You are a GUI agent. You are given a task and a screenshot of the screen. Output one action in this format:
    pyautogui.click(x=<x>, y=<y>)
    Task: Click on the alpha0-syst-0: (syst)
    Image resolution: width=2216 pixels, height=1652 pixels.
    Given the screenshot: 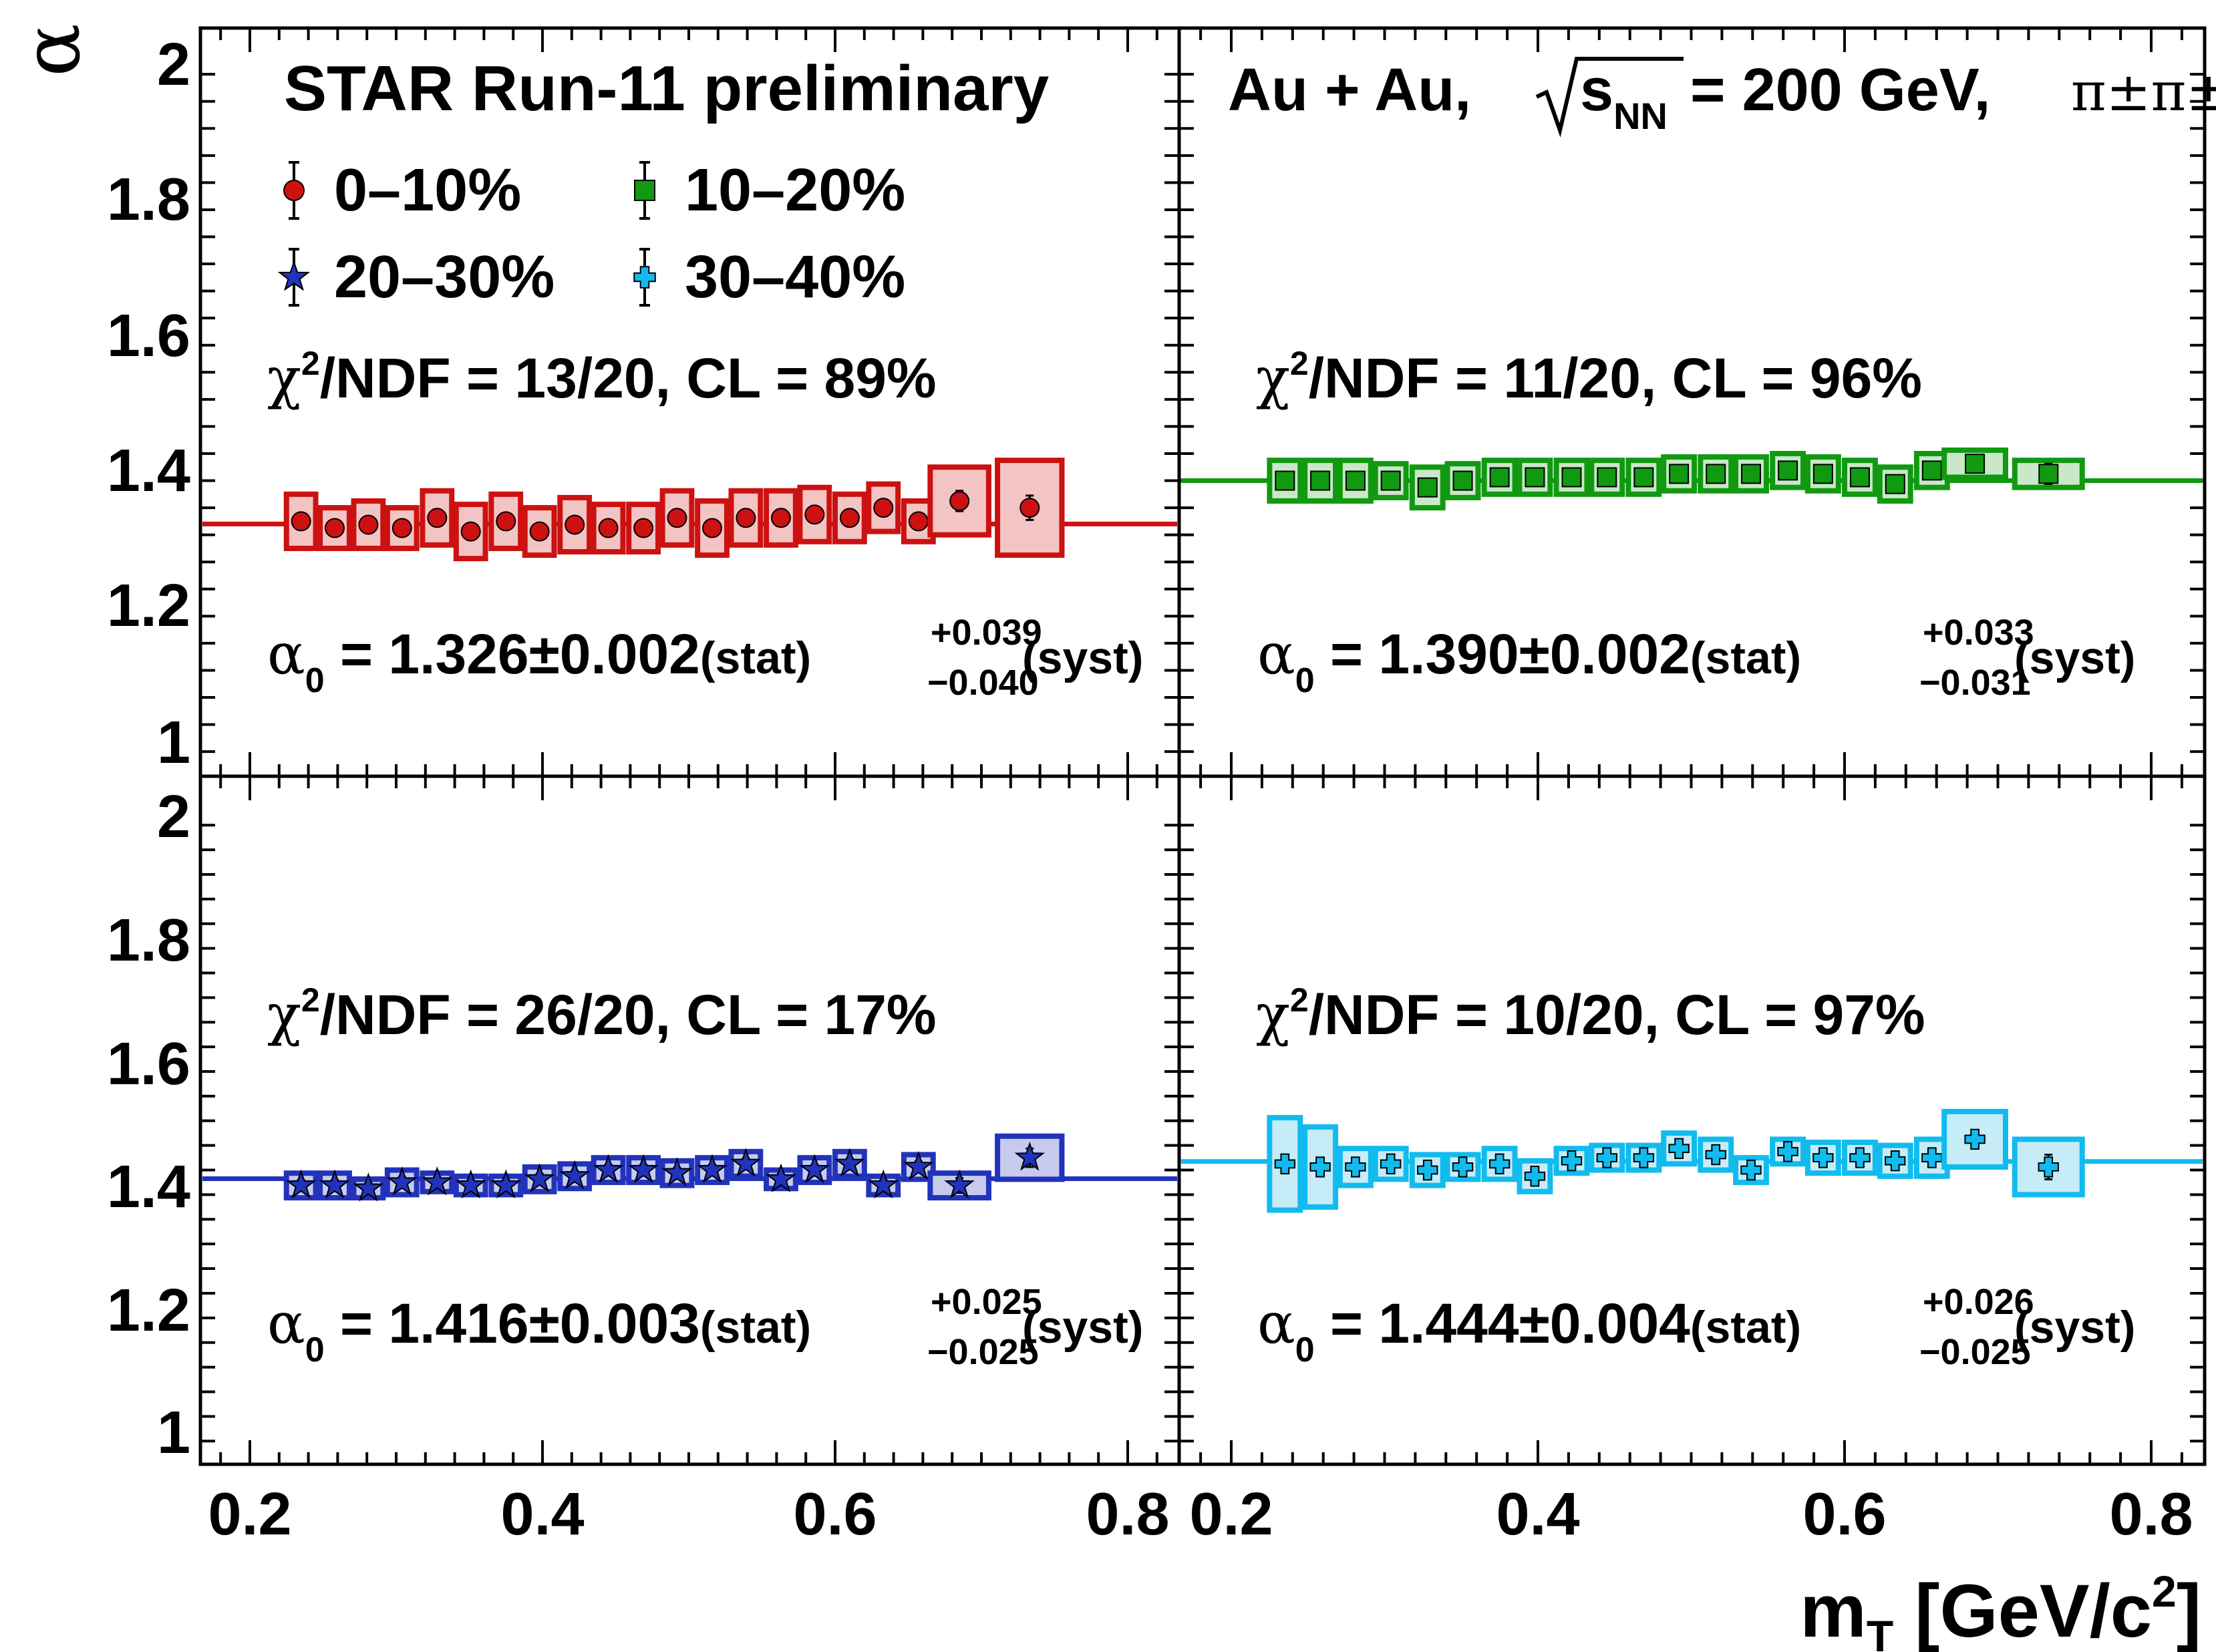 What is the action you would take?
    pyautogui.click(x=1082, y=658)
    